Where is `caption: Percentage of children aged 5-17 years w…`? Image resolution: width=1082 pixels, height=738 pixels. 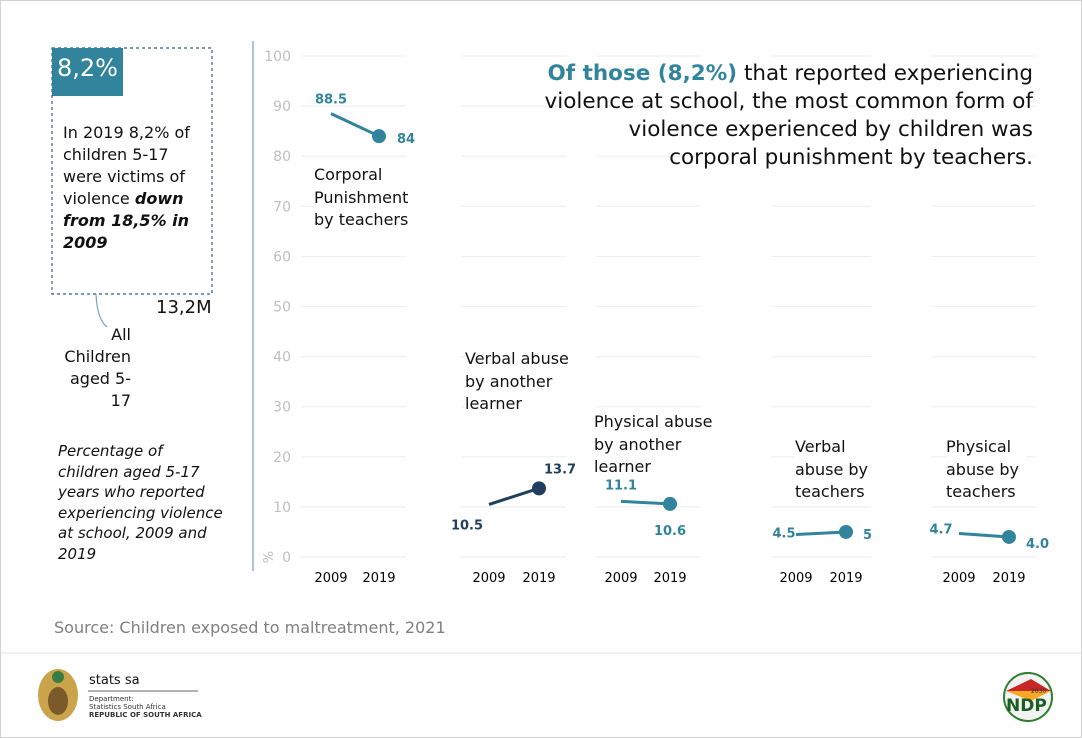
caption: Percentage of children aged 5-17 years w… is located at coordinates (140, 502).